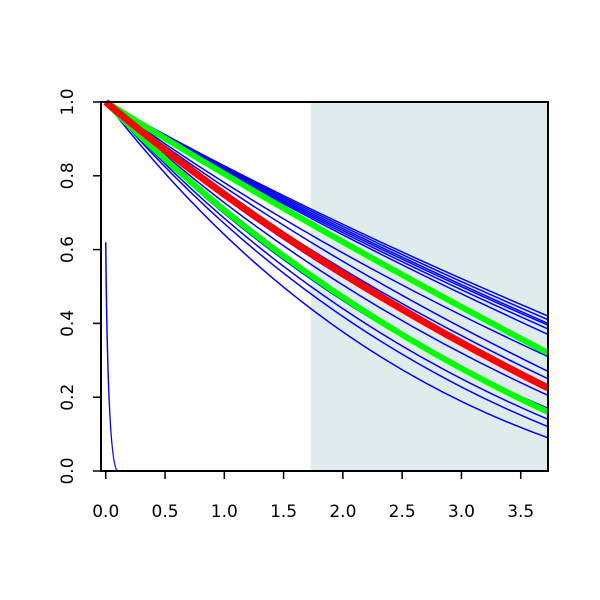 The height and width of the screenshot is (600, 600). What do you see at coordinates (68, 323) in the screenshot?
I see `y-tick-label: 0.4` at bounding box center [68, 323].